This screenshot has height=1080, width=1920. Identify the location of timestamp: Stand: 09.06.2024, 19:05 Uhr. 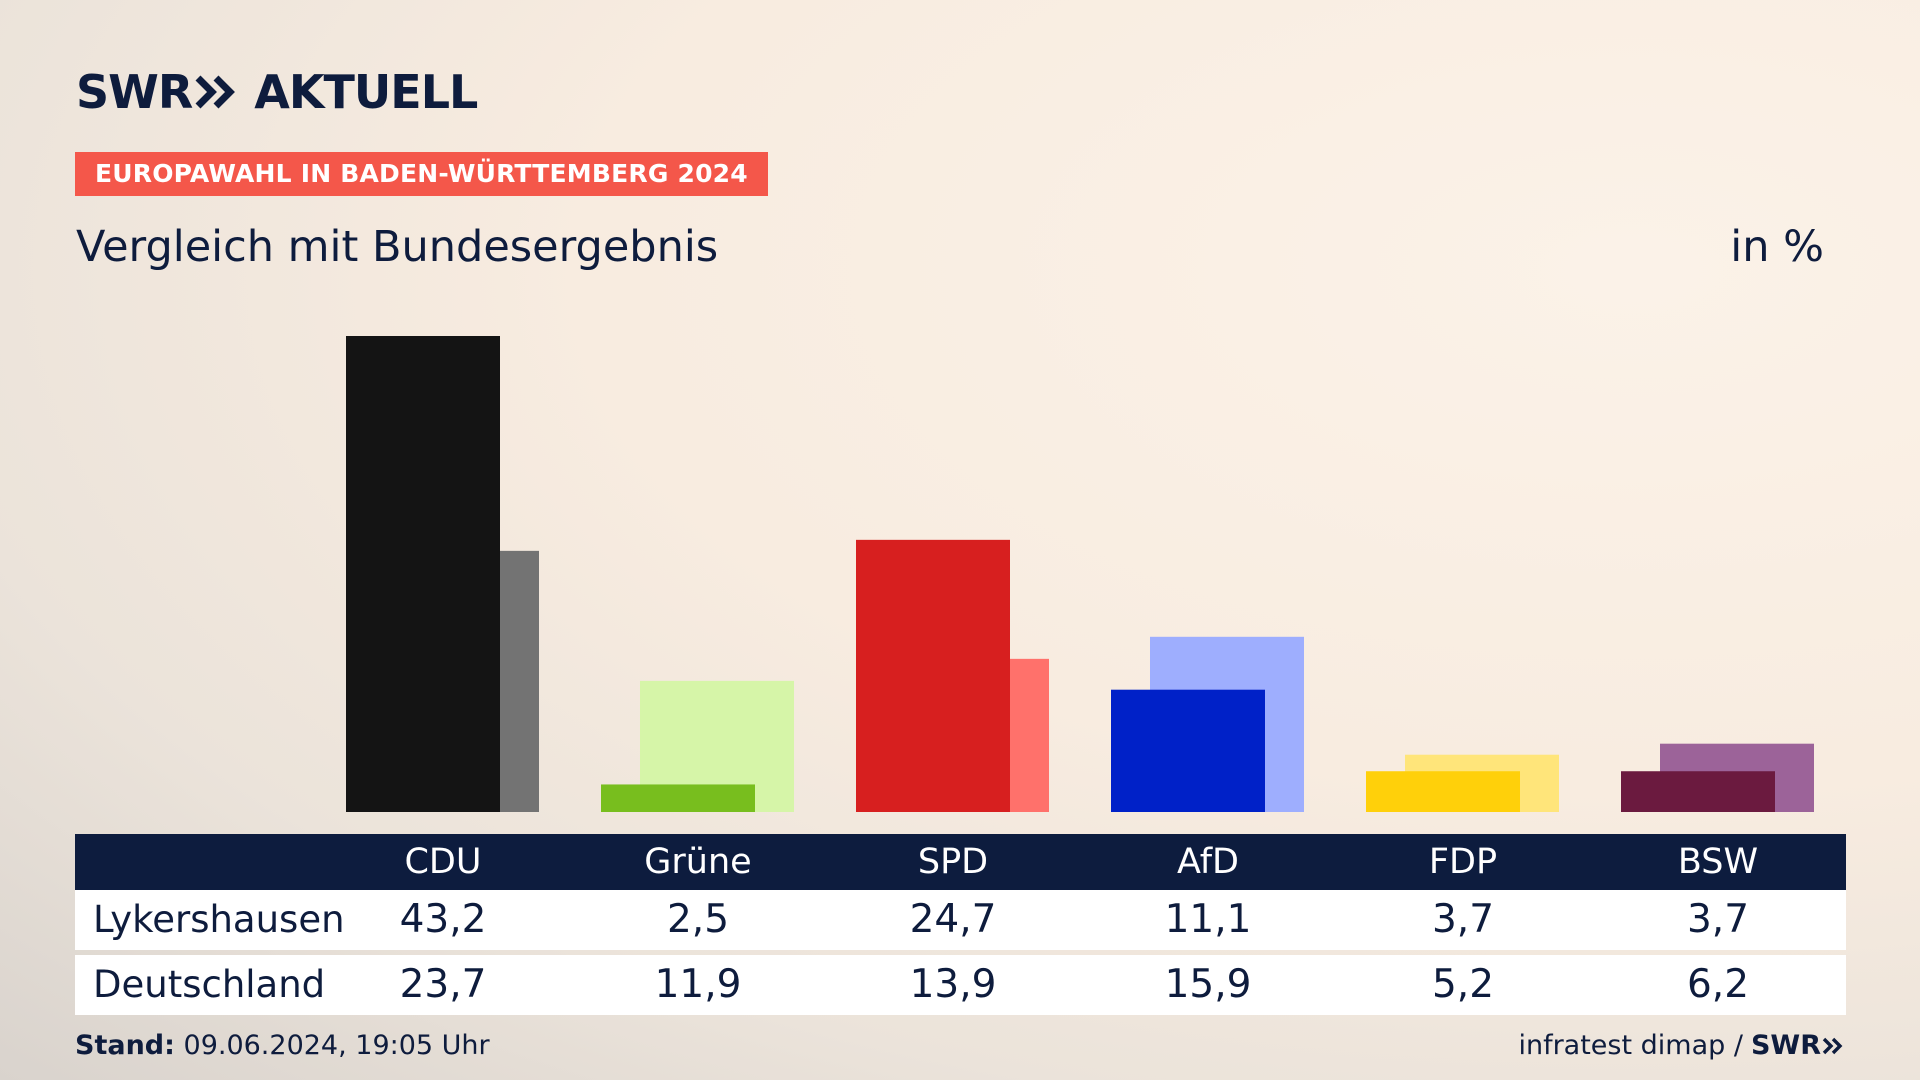
(282, 1045).